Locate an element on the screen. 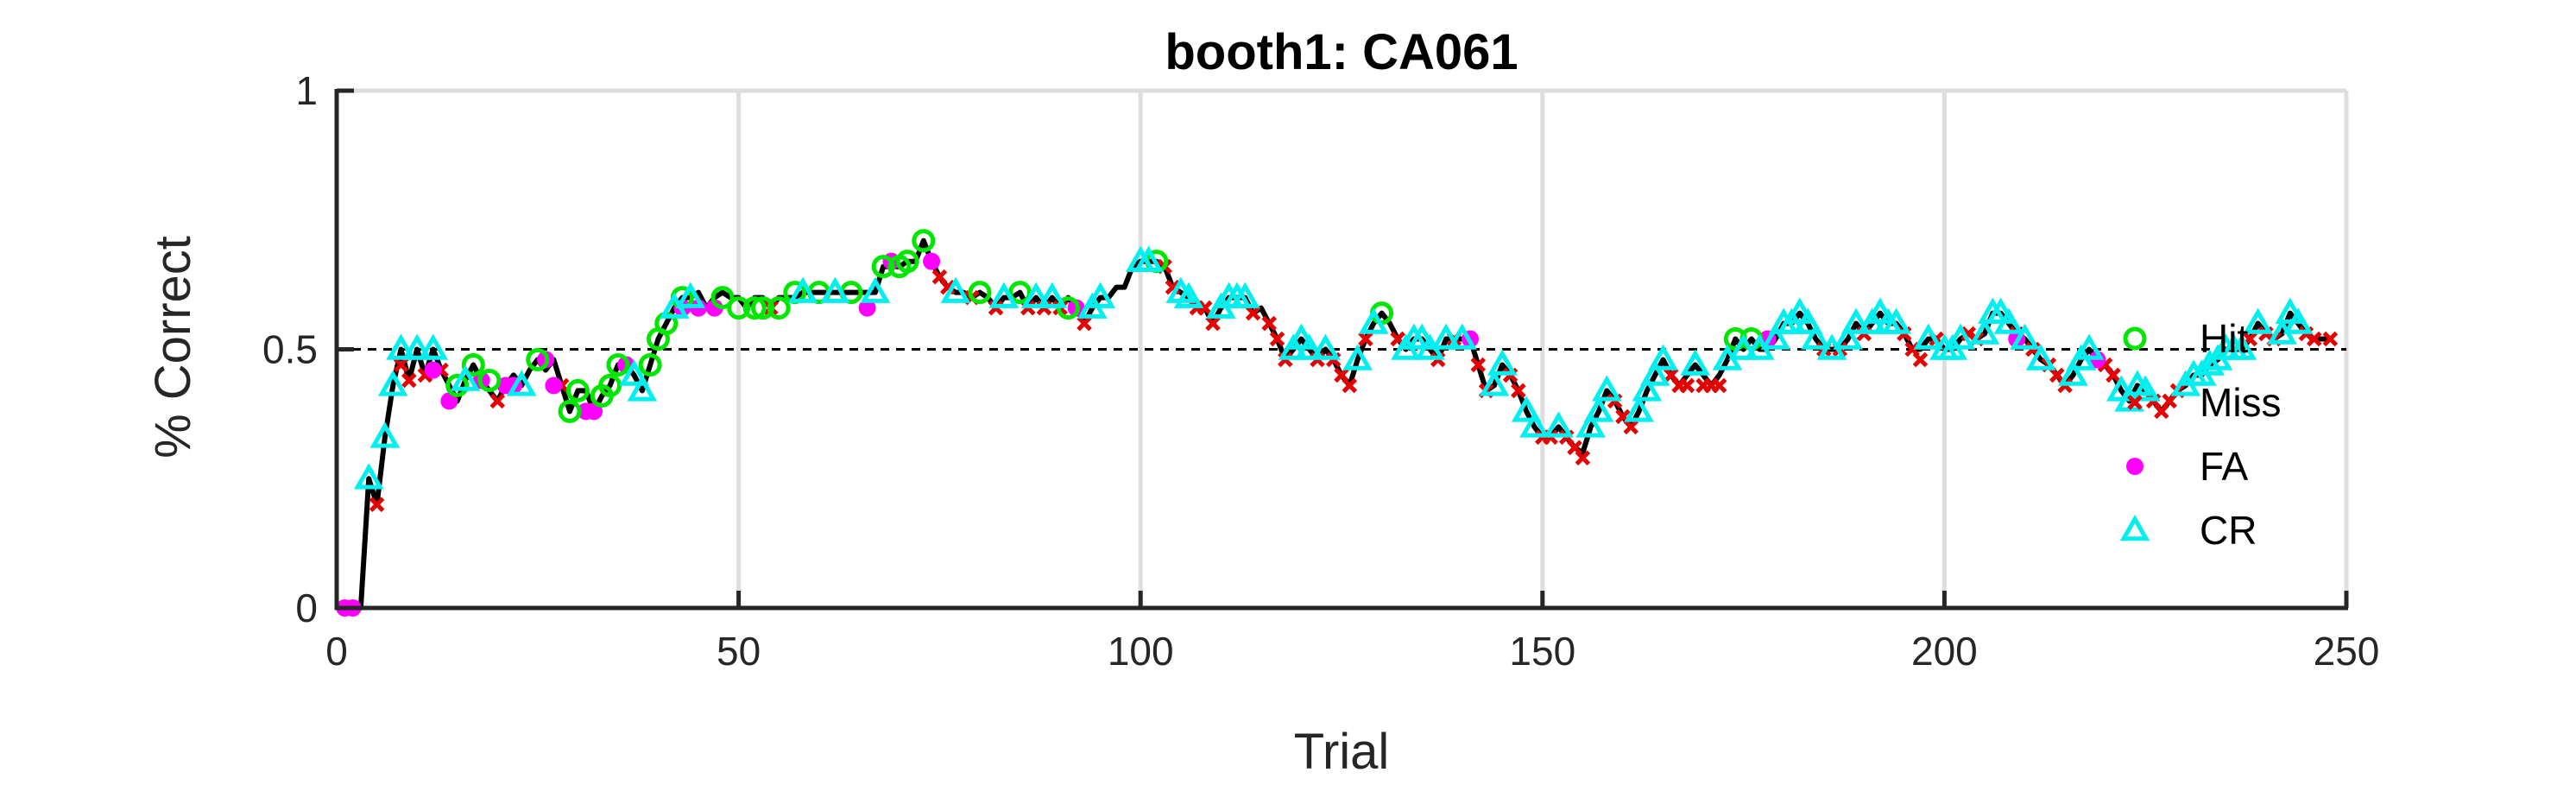 Image resolution: width=2576 pixels, height=785 pixels. y-axis-label: % Correct is located at coordinates (173, 347).